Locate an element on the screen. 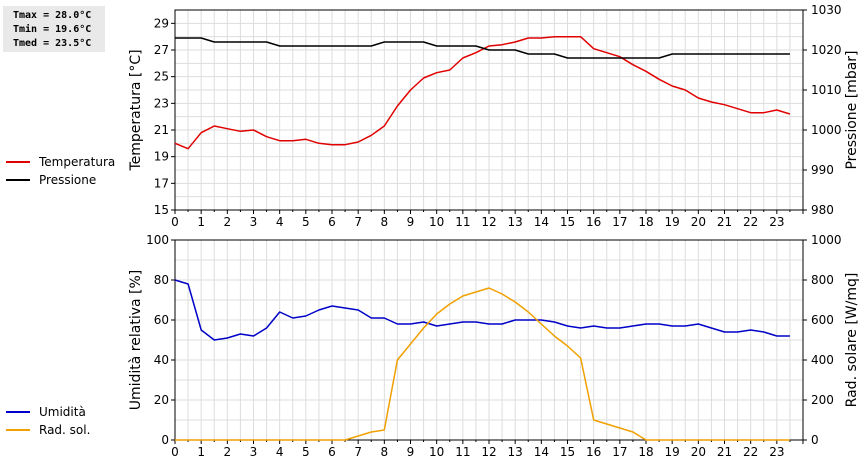 The image size is (860, 460). y2-tick-label: 400 is located at coordinates (822, 360).